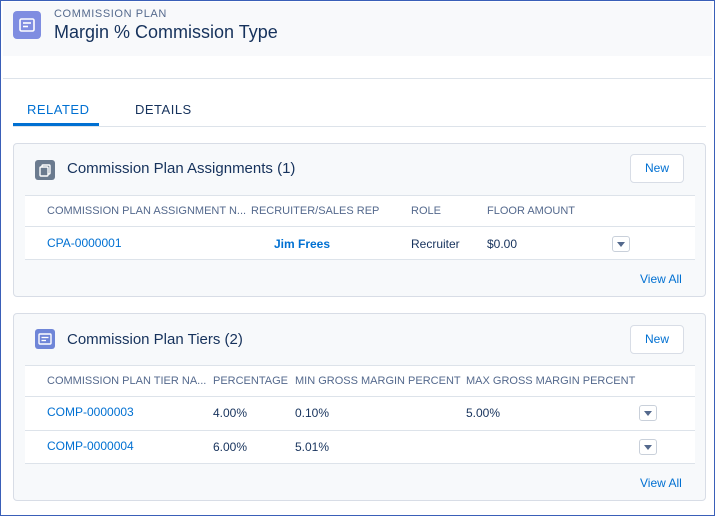 The height and width of the screenshot is (516, 715). What do you see at coordinates (163, 109) in the screenshot?
I see `tab-details: DETAILS` at bounding box center [163, 109].